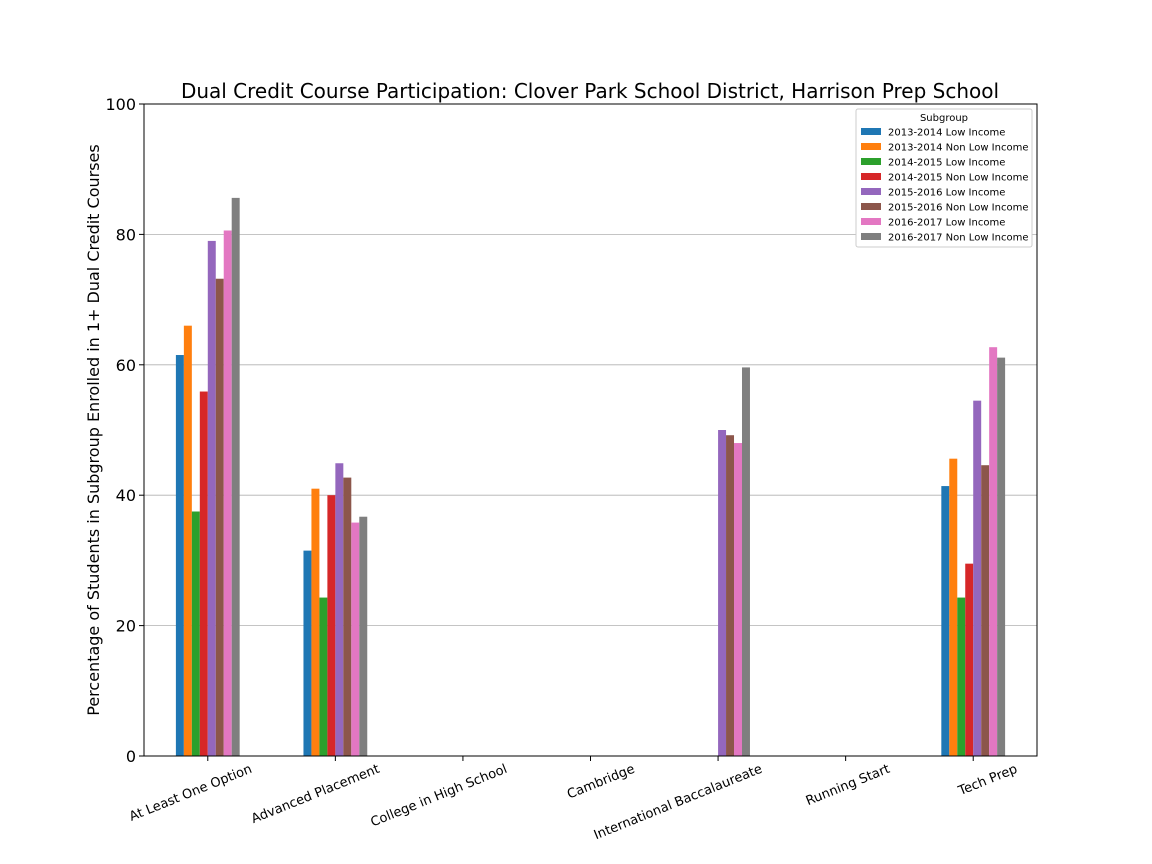  What do you see at coordinates (848, 785) in the screenshot?
I see `x-tick-label: Running Start` at bounding box center [848, 785].